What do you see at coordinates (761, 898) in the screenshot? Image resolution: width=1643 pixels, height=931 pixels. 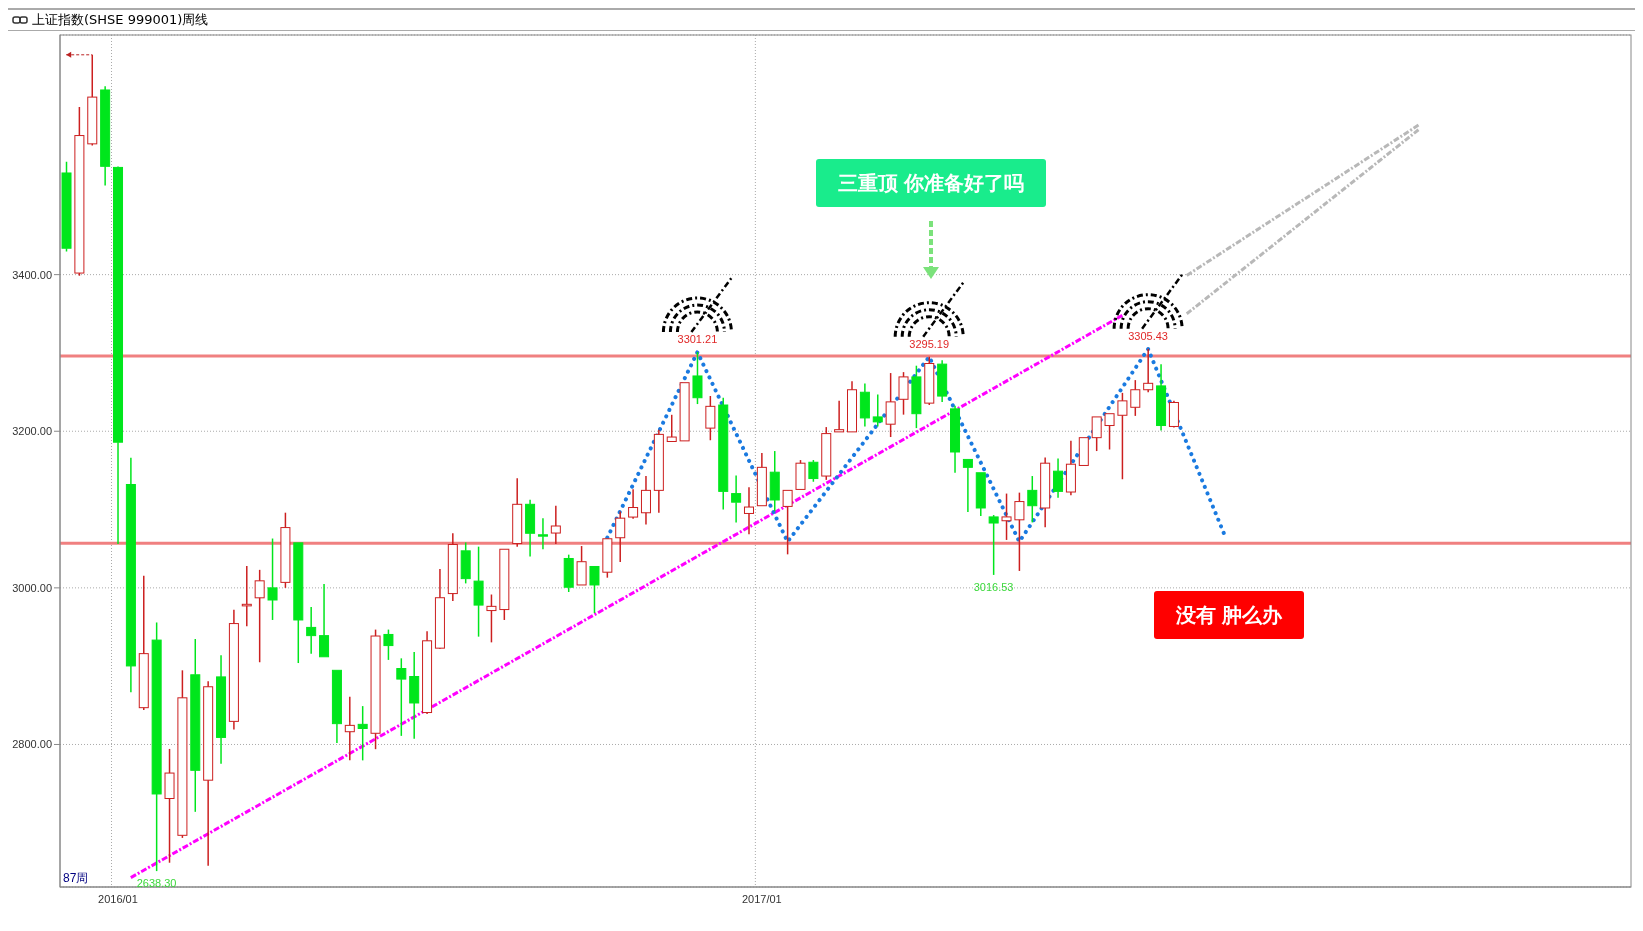 I see `x-tick-label: 2017/01` at bounding box center [761, 898].